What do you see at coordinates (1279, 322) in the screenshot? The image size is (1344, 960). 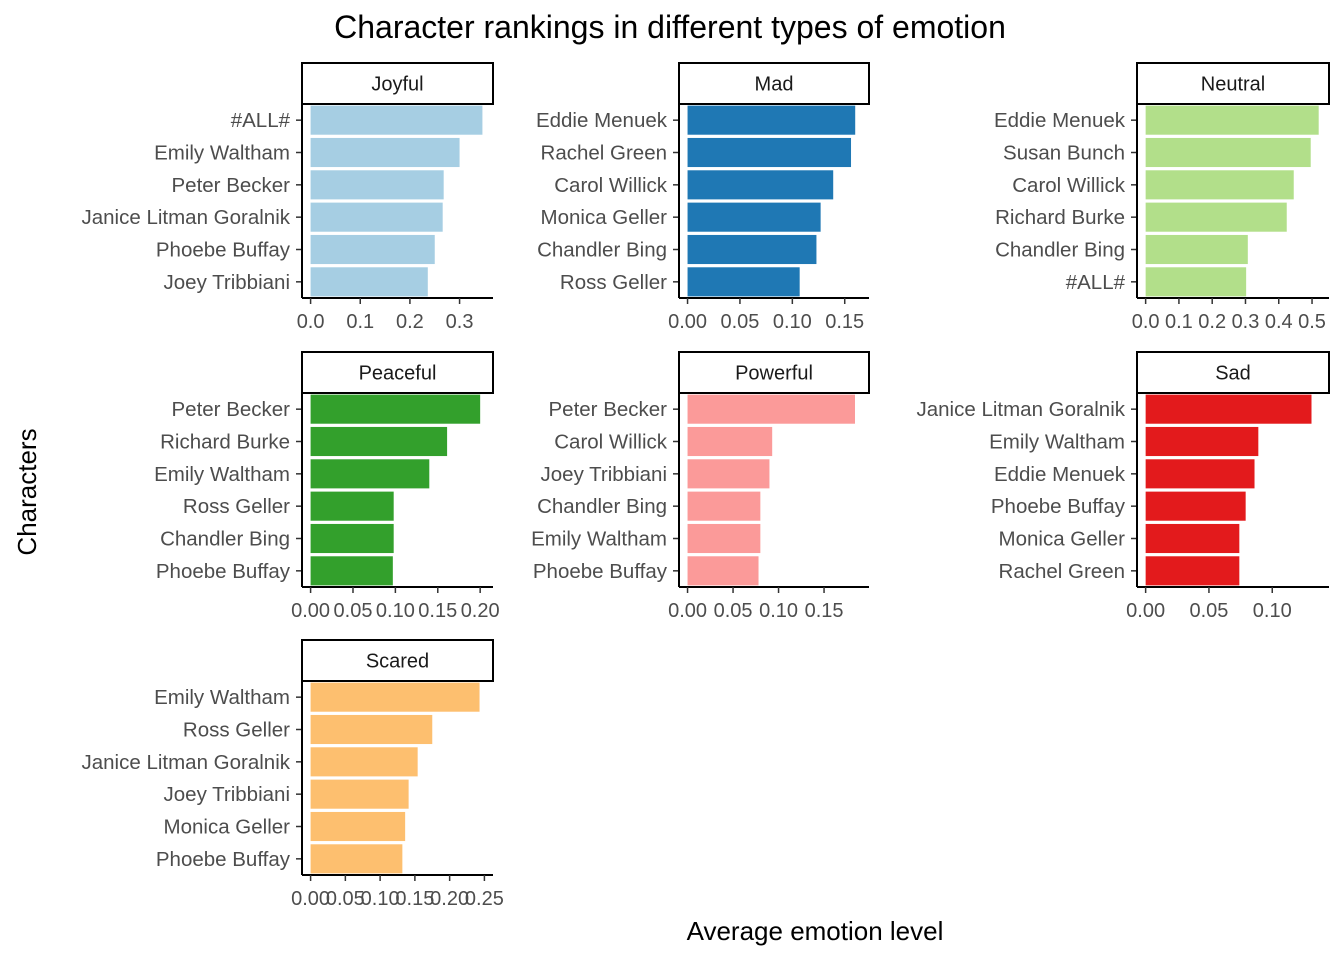 I see `x-tick-label: 0.4` at bounding box center [1279, 322].